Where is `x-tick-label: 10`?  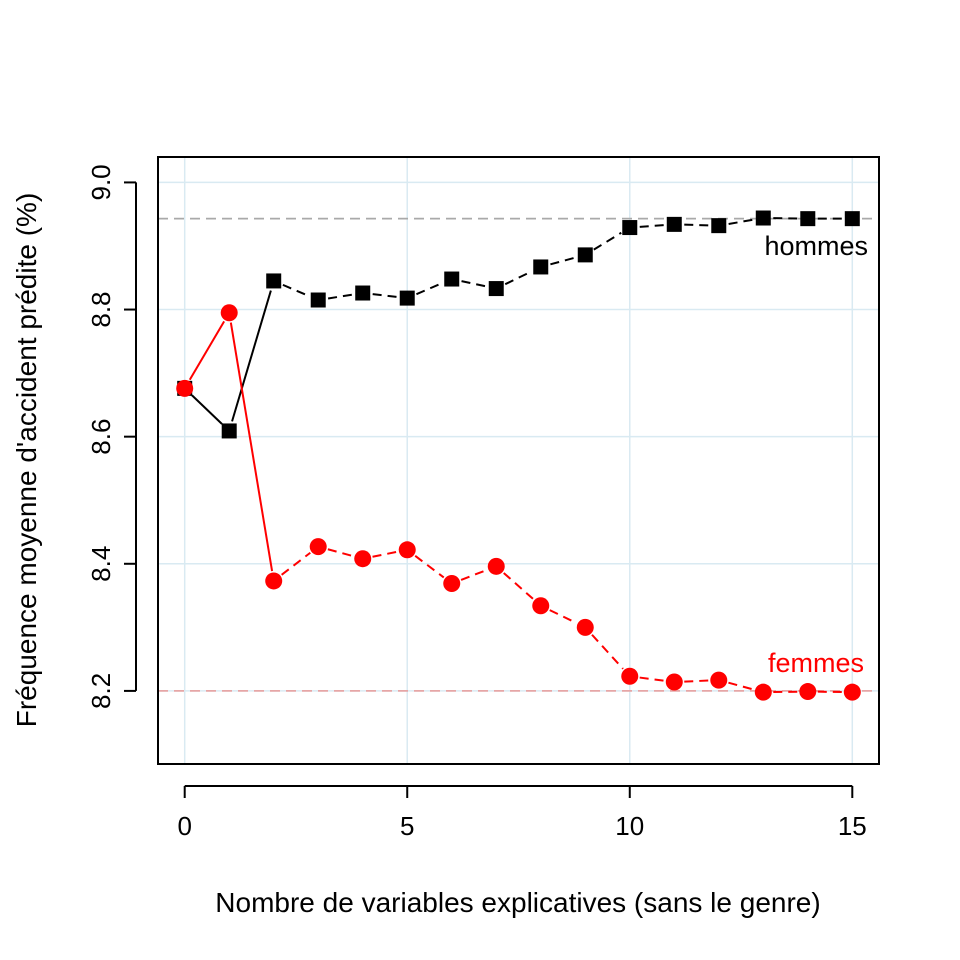
x-tick-label: 10 is located at coordinates (629, 826).